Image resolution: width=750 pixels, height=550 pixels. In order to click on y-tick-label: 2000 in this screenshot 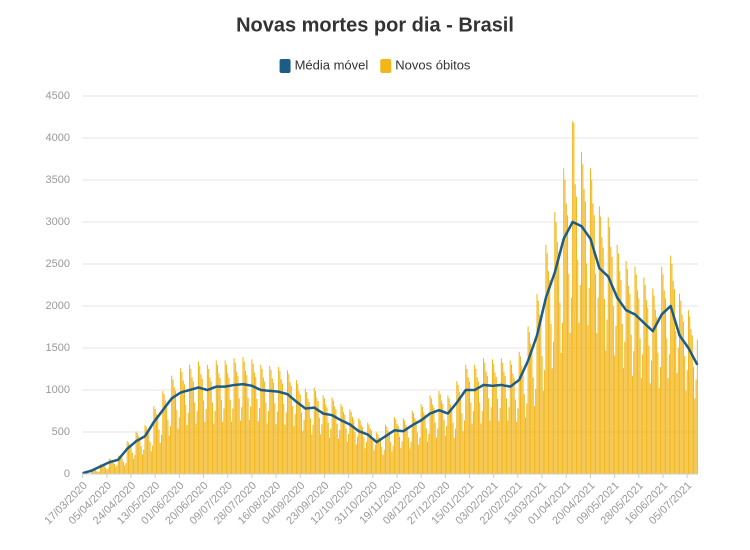, I will do `click(58, 306)`.